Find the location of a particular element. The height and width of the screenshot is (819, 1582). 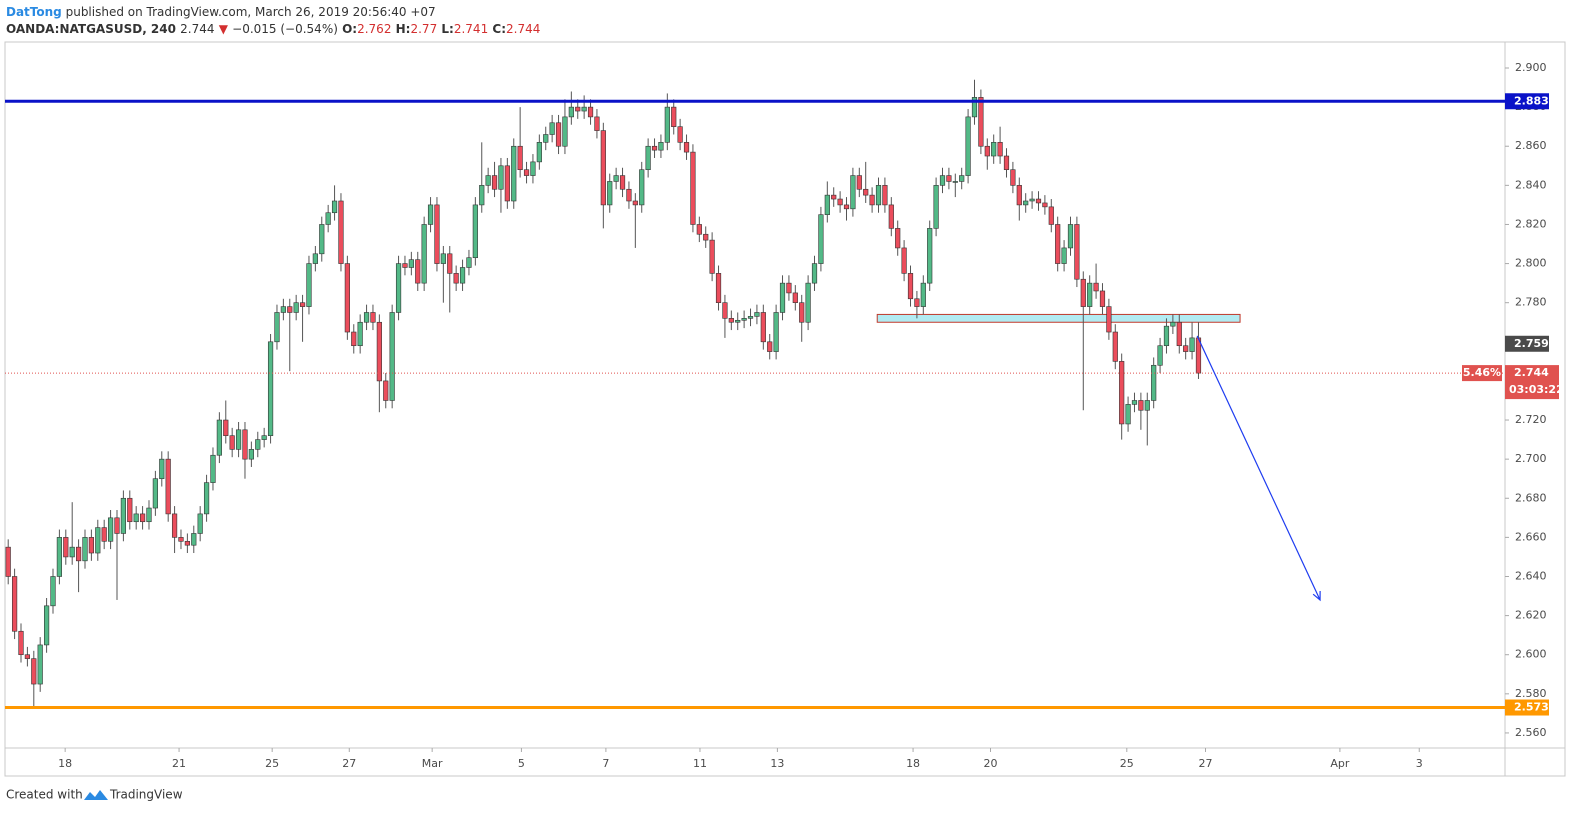

o-label: O: is located at coordinates (349, 29).